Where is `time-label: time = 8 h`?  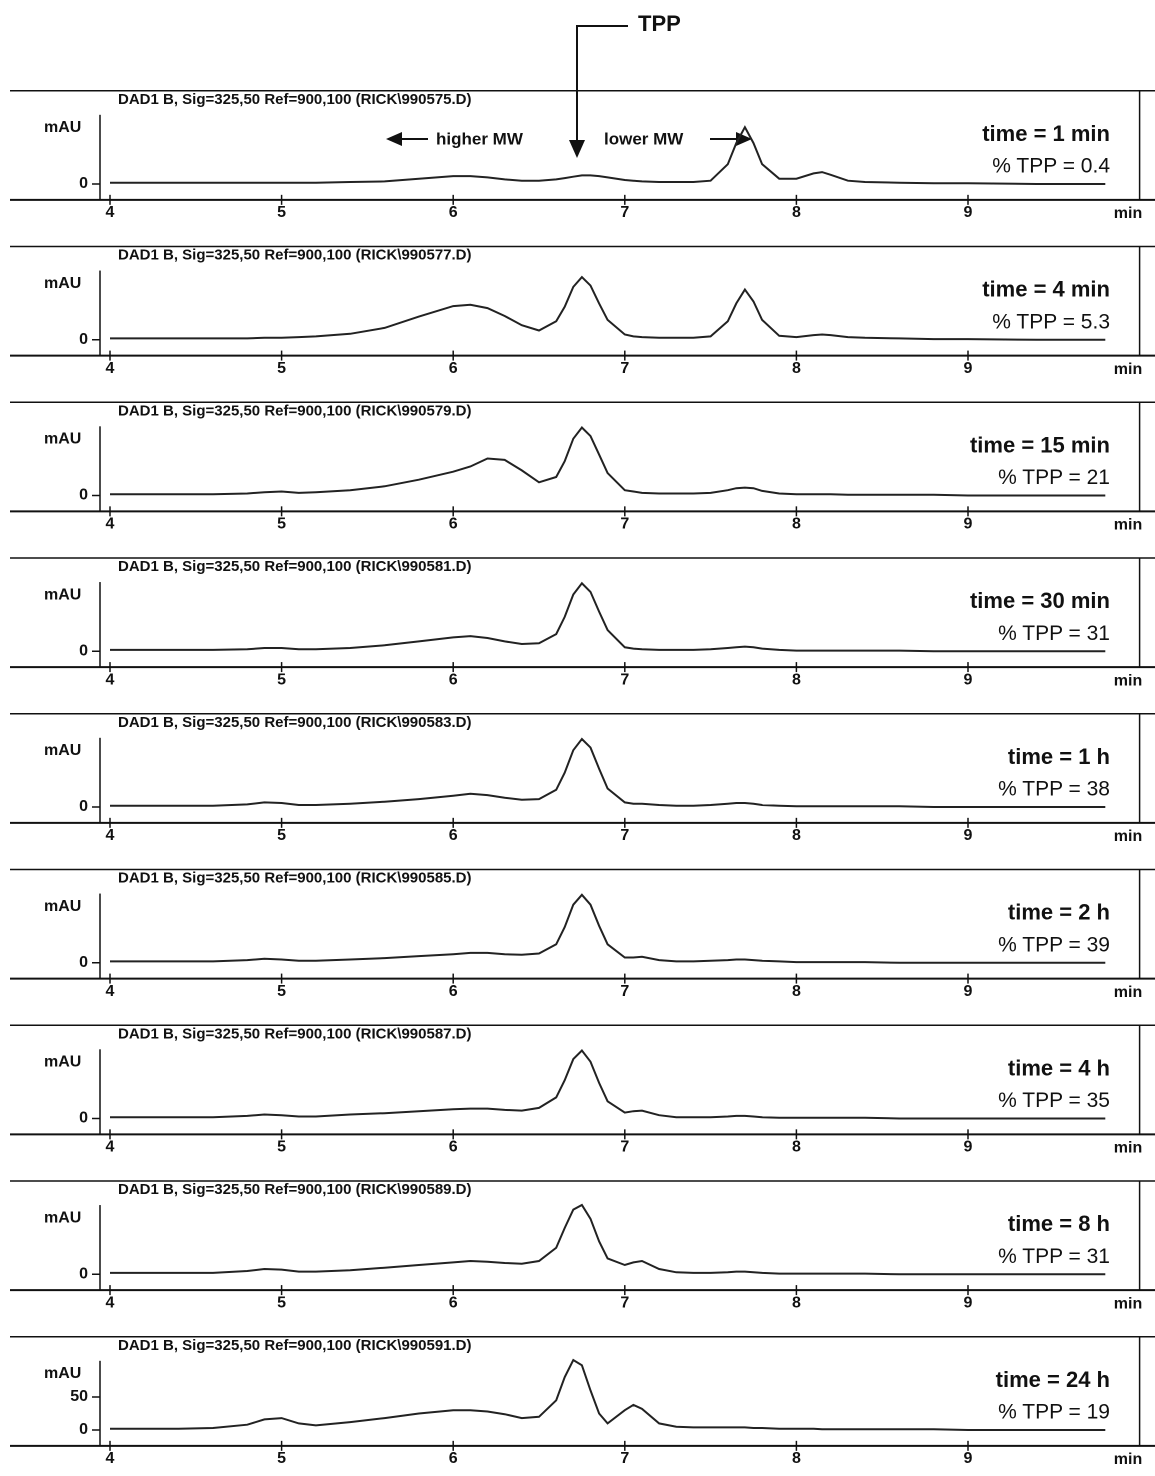 time-label: time = 8 h is located at coordinates (1059, 1223).